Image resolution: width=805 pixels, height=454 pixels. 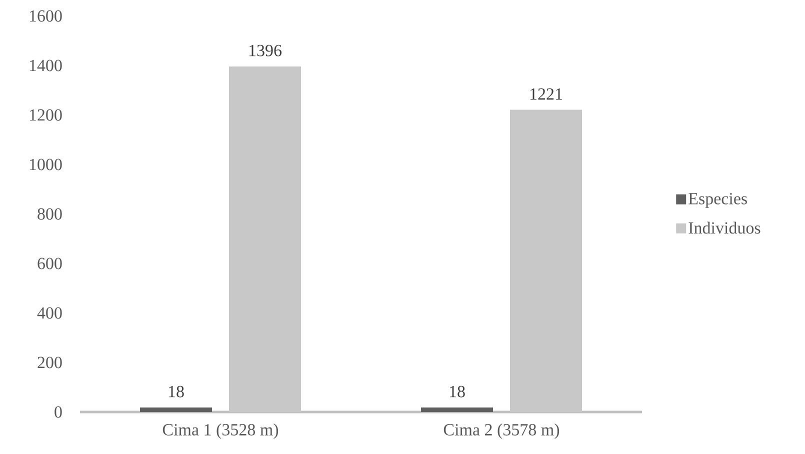 I want to click on data-label: 1396, so click(x=265, y=50).